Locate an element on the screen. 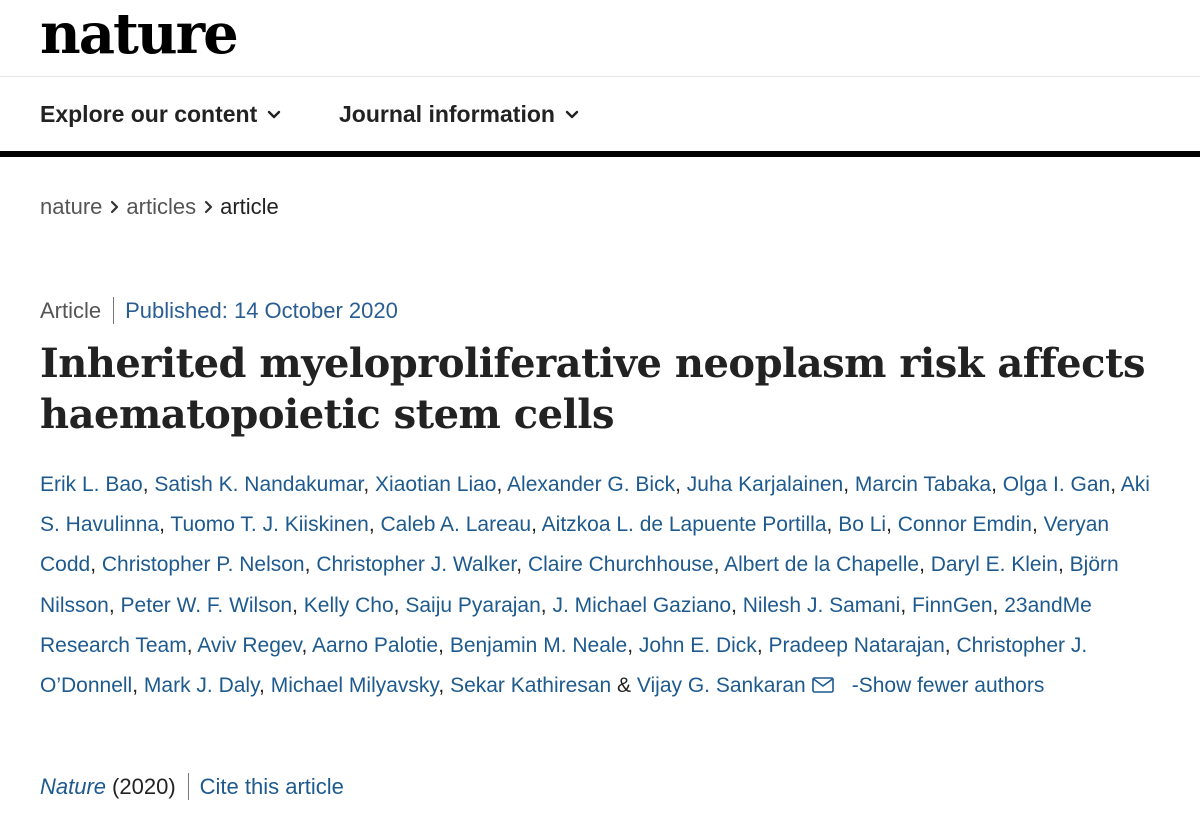 The image size is (1200, 819). breadcrumb-nature: nature is located at coordinates (71, 206).